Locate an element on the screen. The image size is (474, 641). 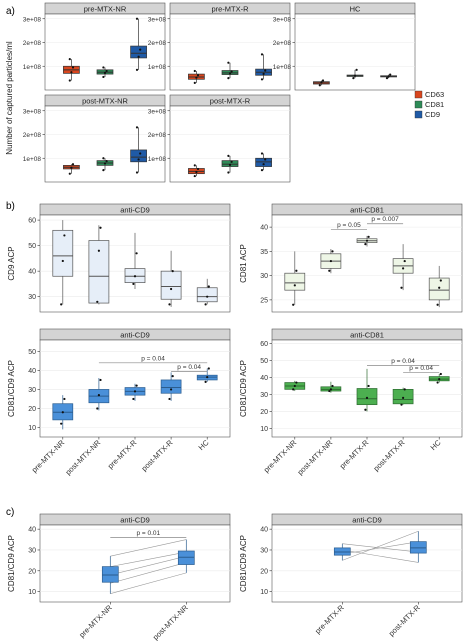
legend-label: CD81 is located at coordinates (434, 104).